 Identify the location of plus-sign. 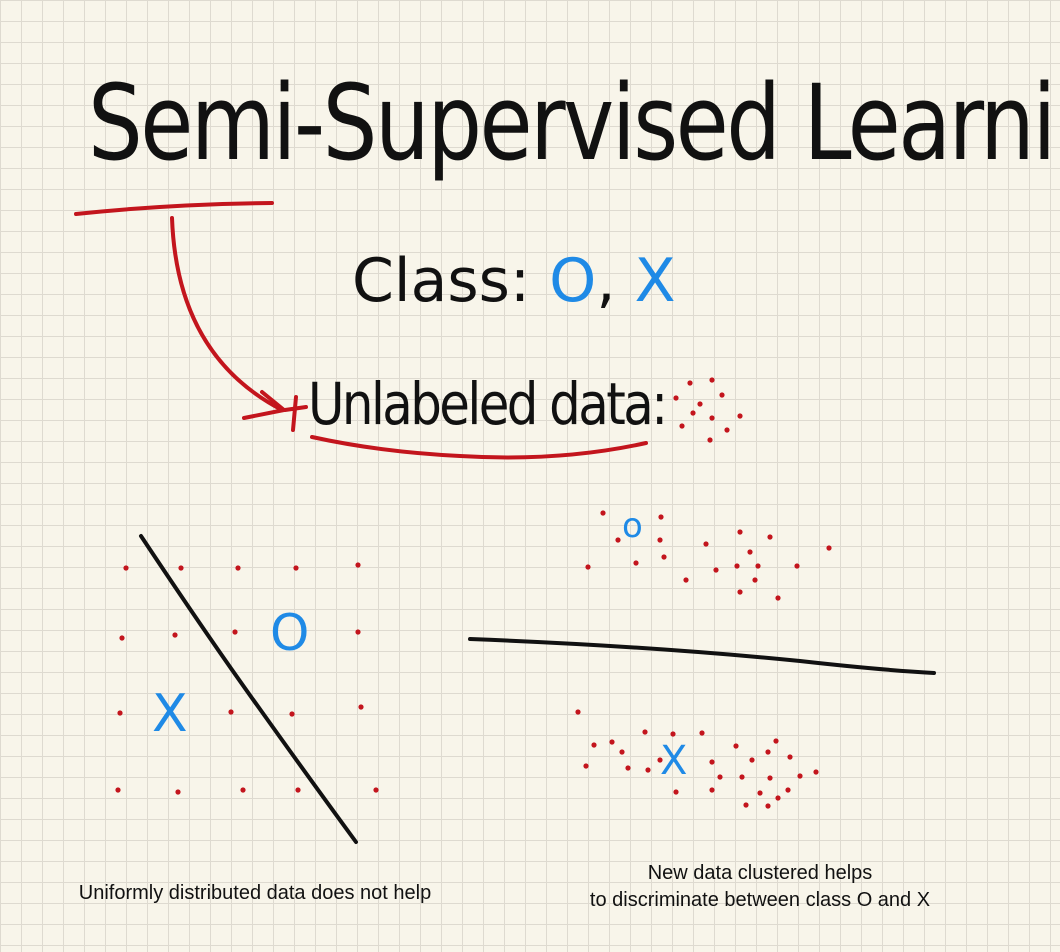
(295, 413).